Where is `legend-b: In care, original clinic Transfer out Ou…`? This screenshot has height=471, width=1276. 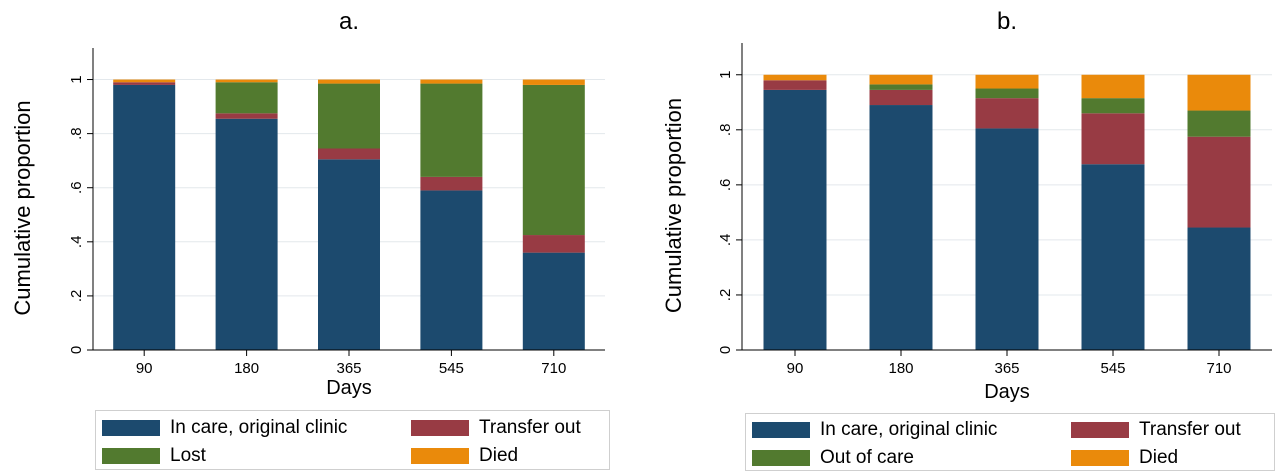
legend-b: In care, original clinic Transfer out Ou… is located at coordinates (1010, 442).